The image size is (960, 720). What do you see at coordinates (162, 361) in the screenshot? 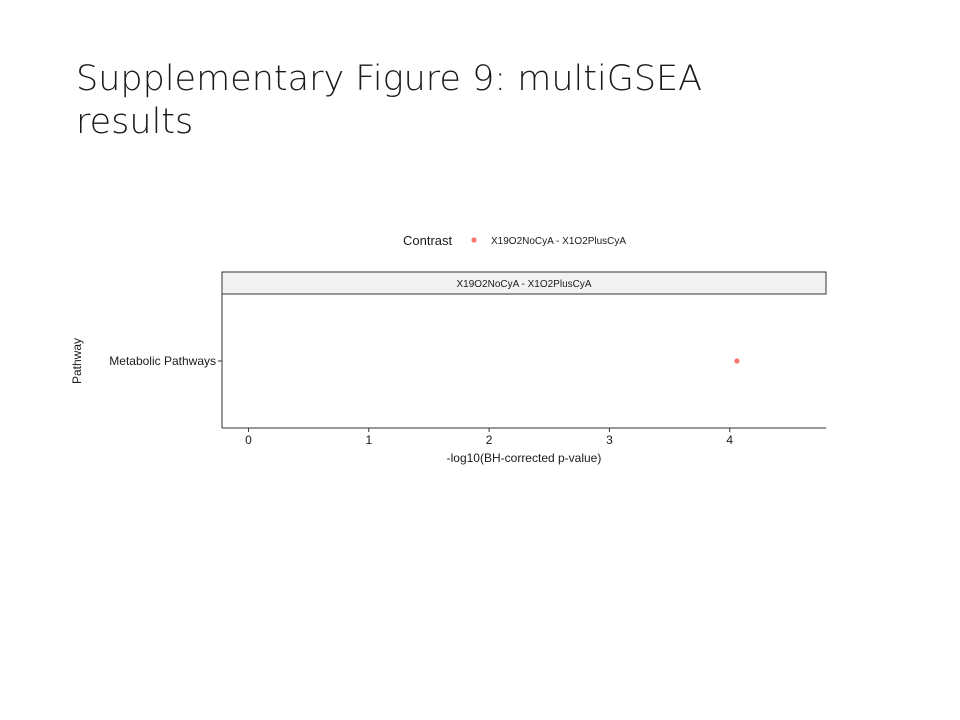
I see `y-tick-label: Metabolic Pathways` at bounding box center [162, 361].